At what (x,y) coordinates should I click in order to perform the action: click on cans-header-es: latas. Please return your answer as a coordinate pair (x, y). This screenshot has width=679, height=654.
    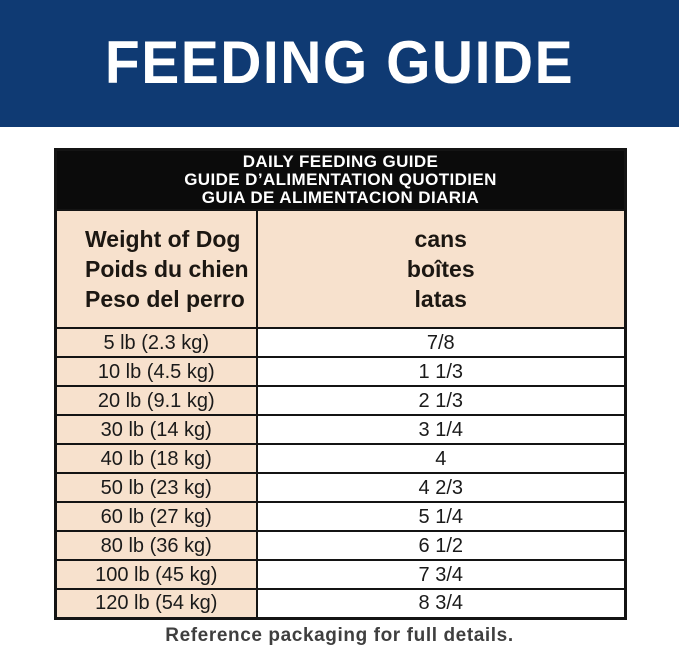
    Looking at the image, I should click on (440, 299).